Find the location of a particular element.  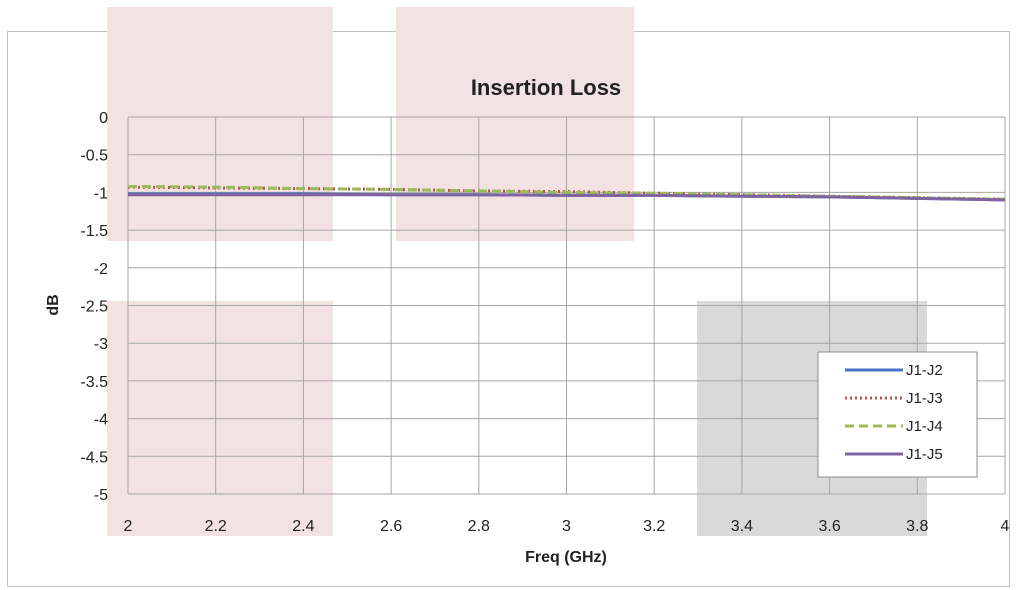

shade-band-top-left is located at coordinates (220, 124).